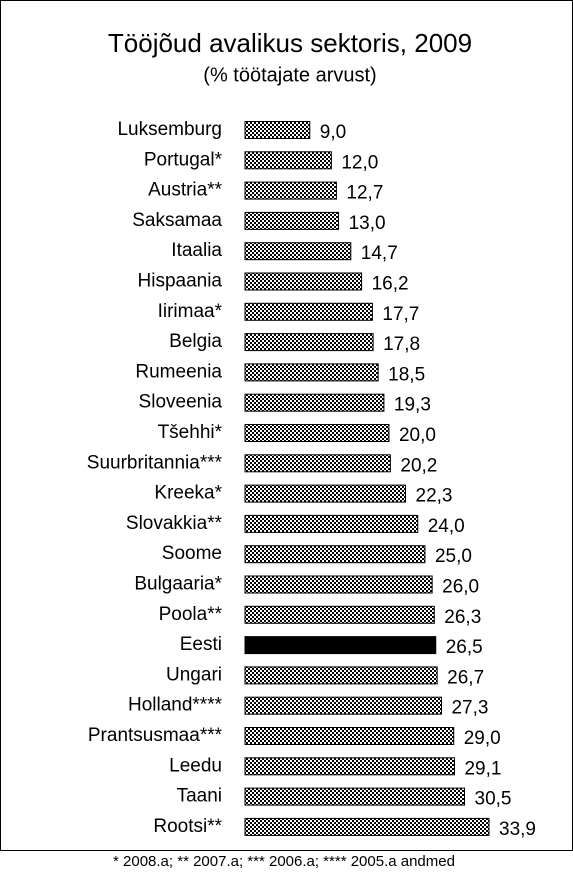  Describe the element at coordinates (462, 617) in the screenshot. I see `value-label: 26,3` at that location.